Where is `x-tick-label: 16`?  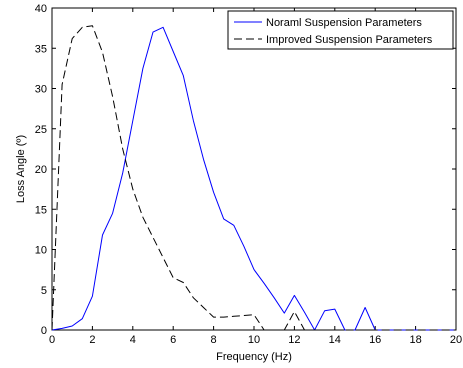 x-tick-label: 16 is located at coordinates (375, 340).